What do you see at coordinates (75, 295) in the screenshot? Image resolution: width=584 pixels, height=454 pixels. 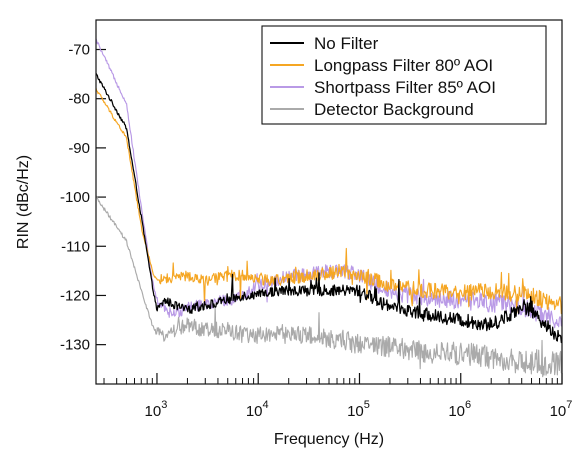 I see `y-tick-label: -120` at bounding box center [75, 295].